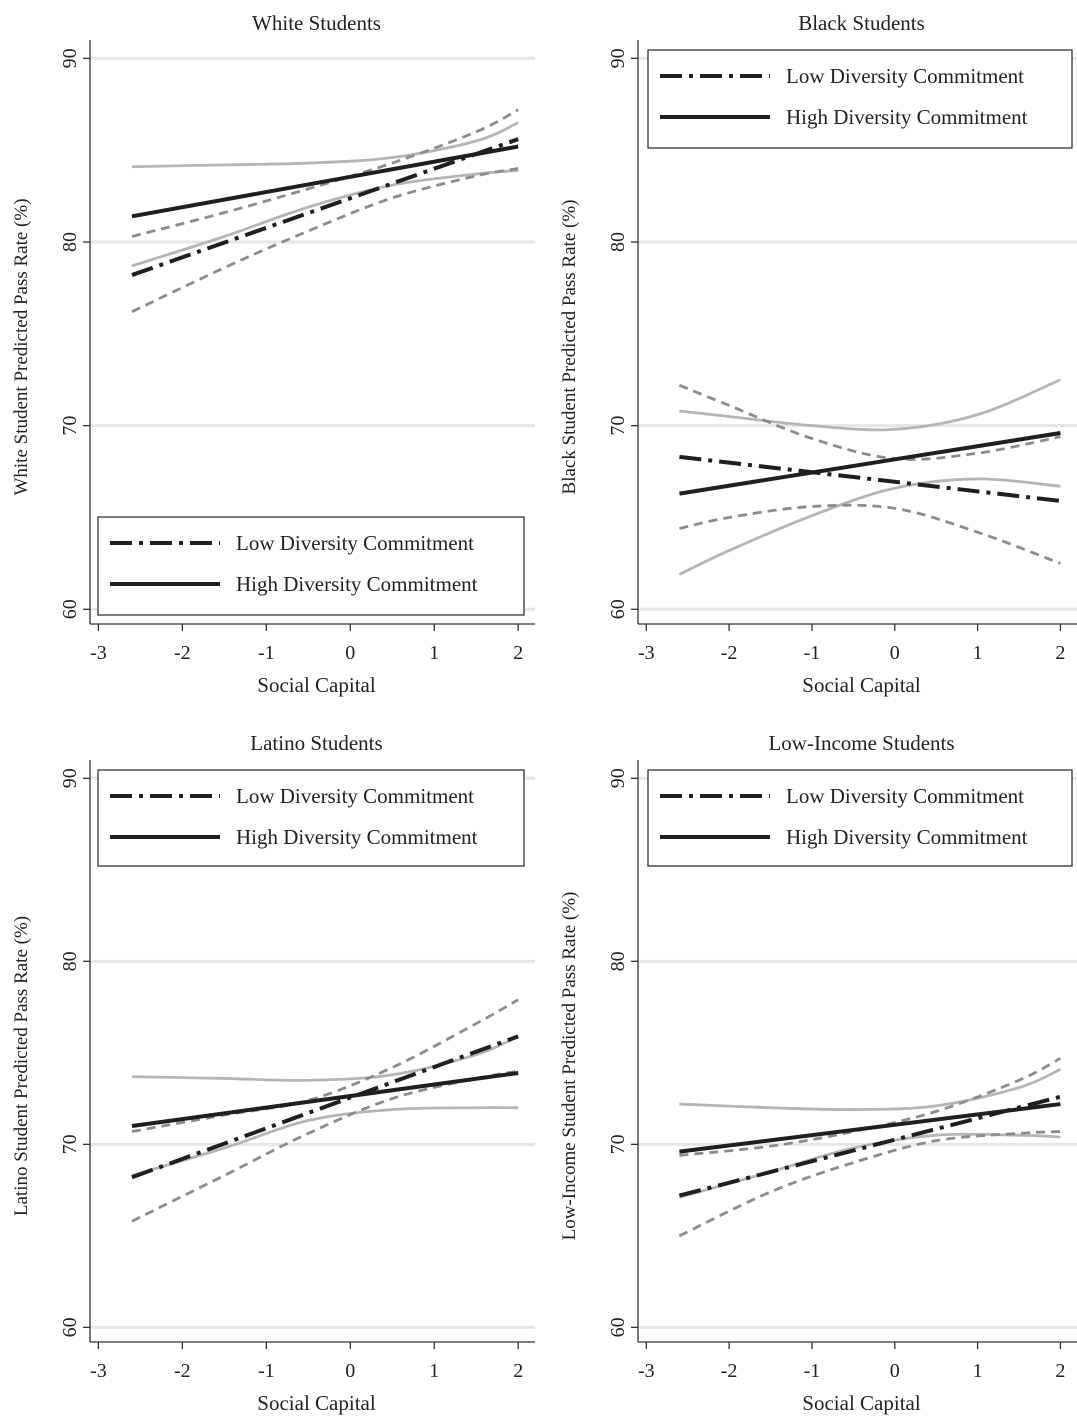 The image size is (1077, 1423). I want to click on chart-title: White Students, so click(316, 23).